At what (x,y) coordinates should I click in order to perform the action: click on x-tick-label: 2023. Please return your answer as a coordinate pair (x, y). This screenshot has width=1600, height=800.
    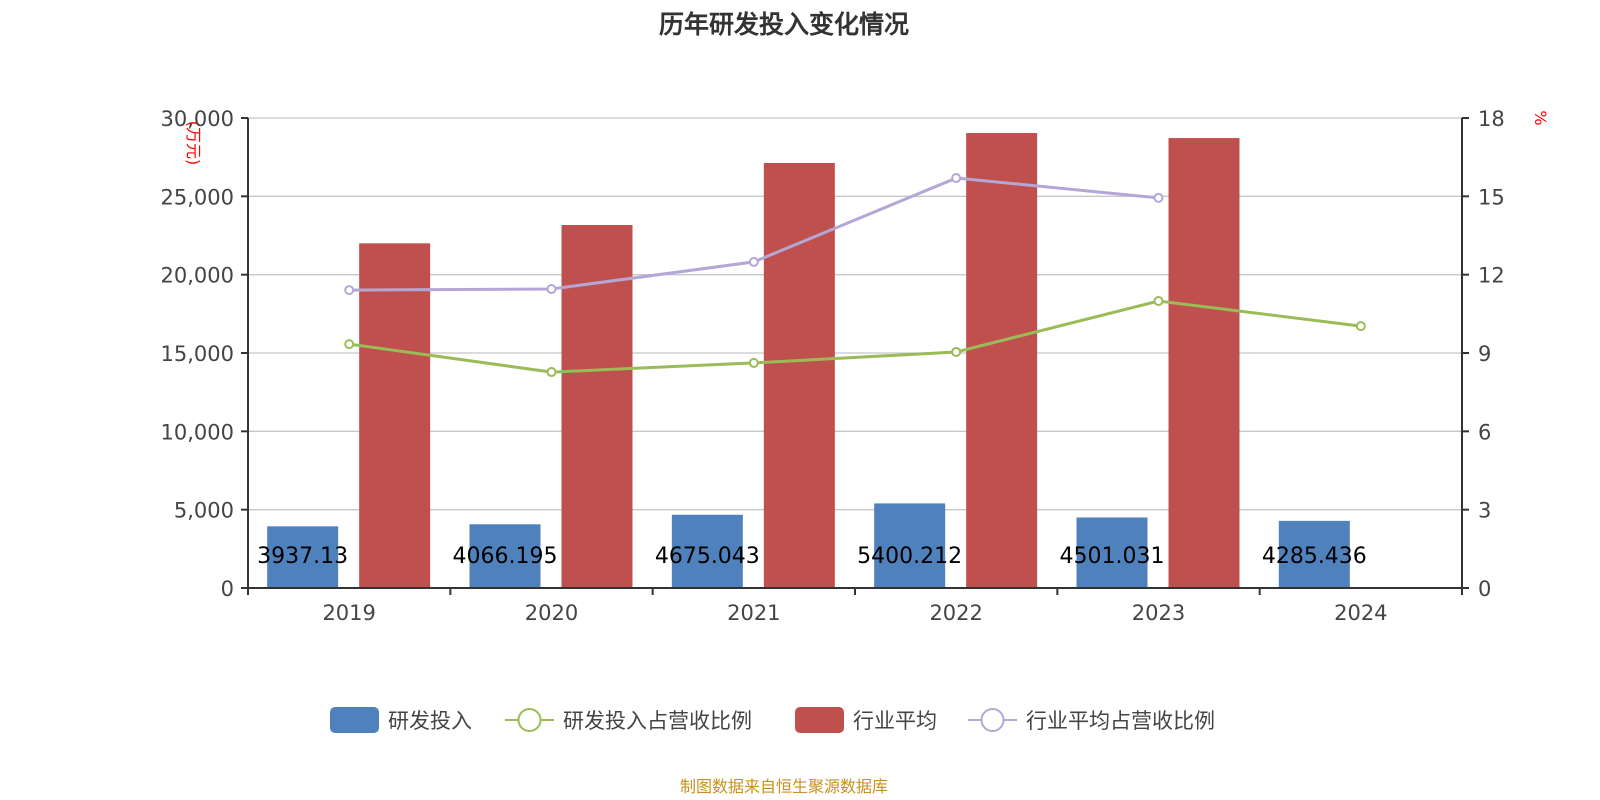
    Looking at the image, I should click on (1158, 613).